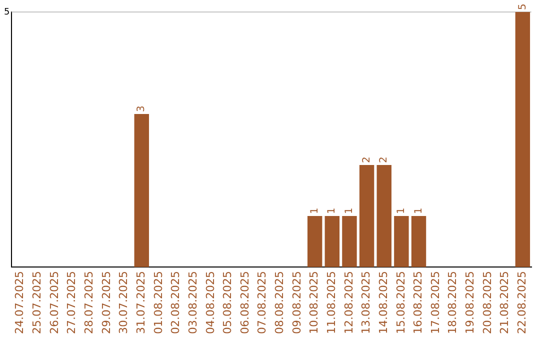 This screenshot has height=340, width=540. Describe the element at coordinates (142, 109) in the screenshot. I see `data-label: 3` at that location.